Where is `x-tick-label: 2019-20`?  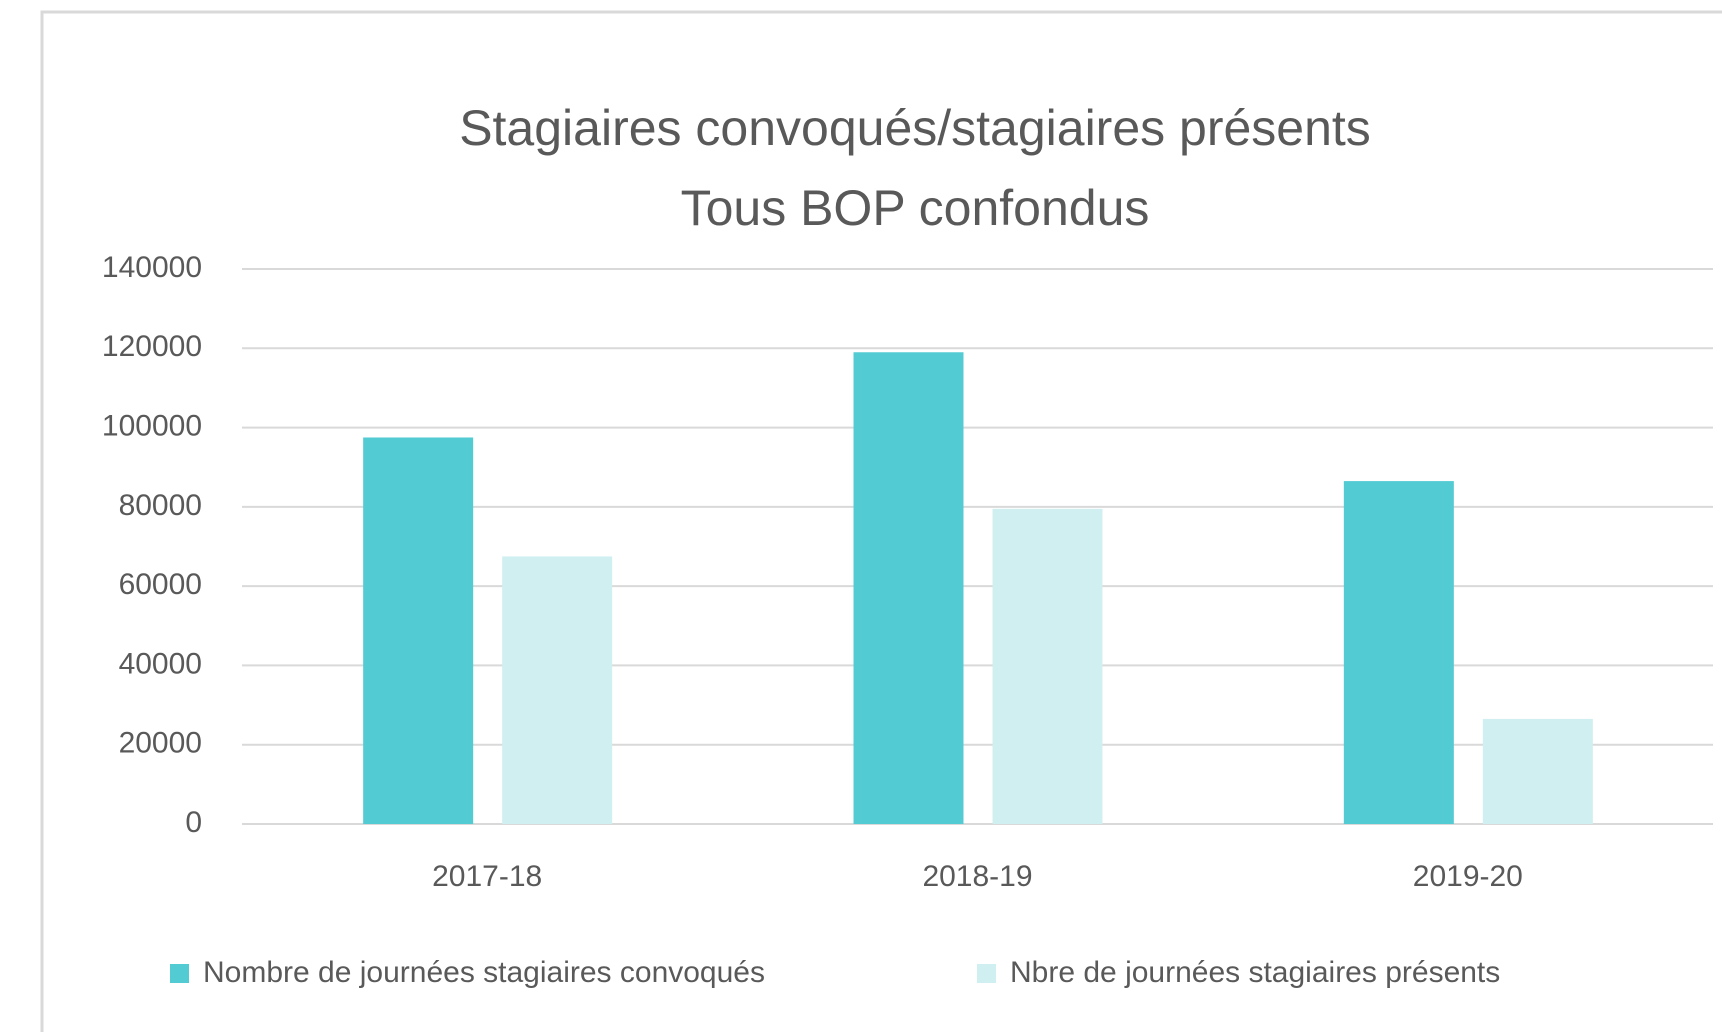 x-tick-label: 2019-20 is located at coordinates (1468, 876).